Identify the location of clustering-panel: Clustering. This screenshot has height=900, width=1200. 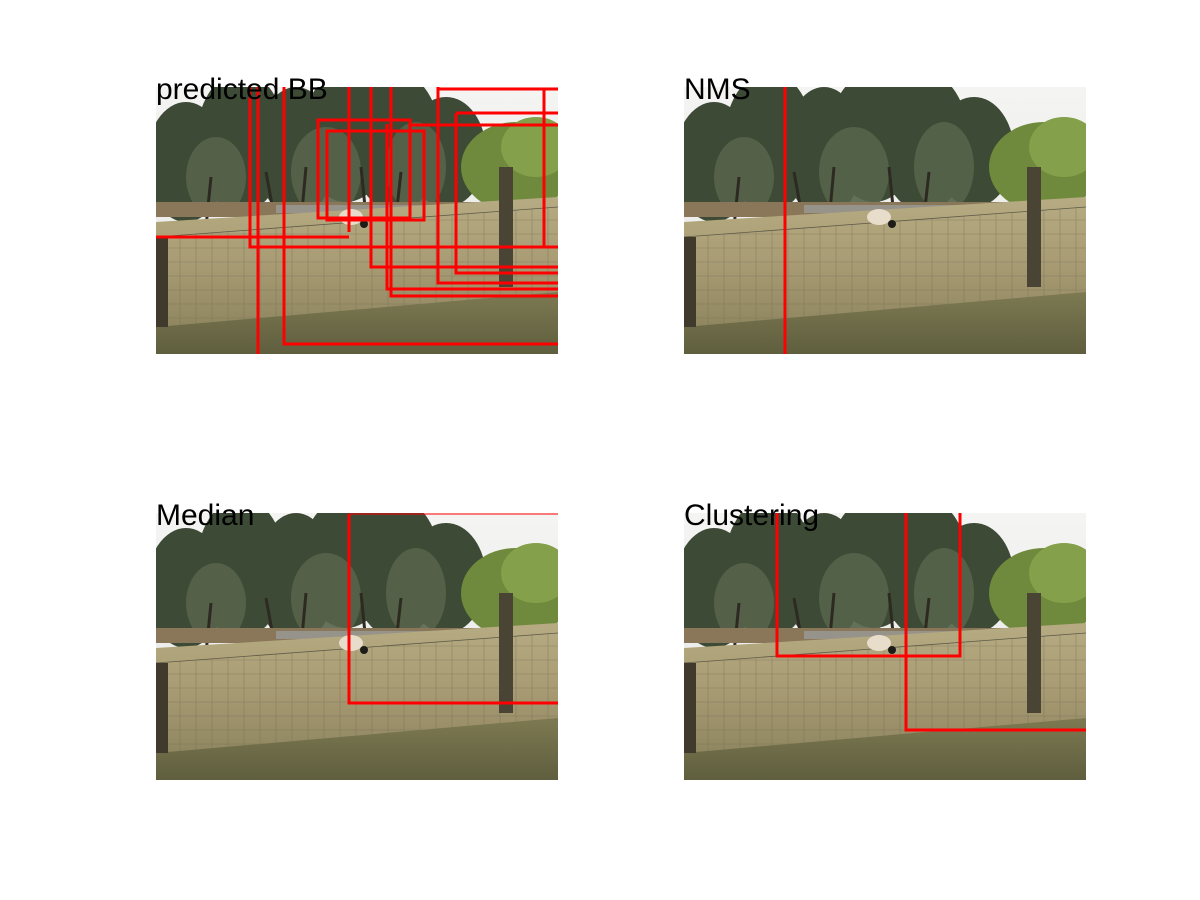
(885, 640).